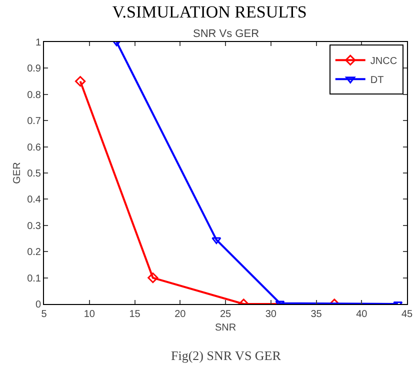  Describe the element at coordinates (34, 122) in the screenshot. I see `y-tick-label: 0.7` at that location.